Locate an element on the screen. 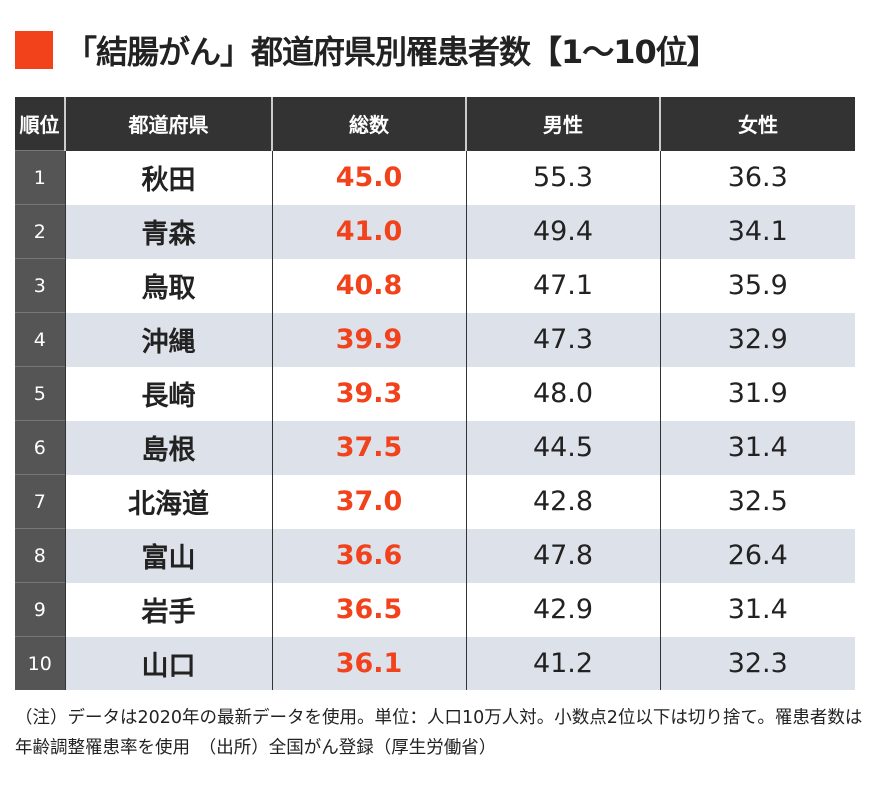  cell-male: 48.0 is located at coordinates (562, 393).